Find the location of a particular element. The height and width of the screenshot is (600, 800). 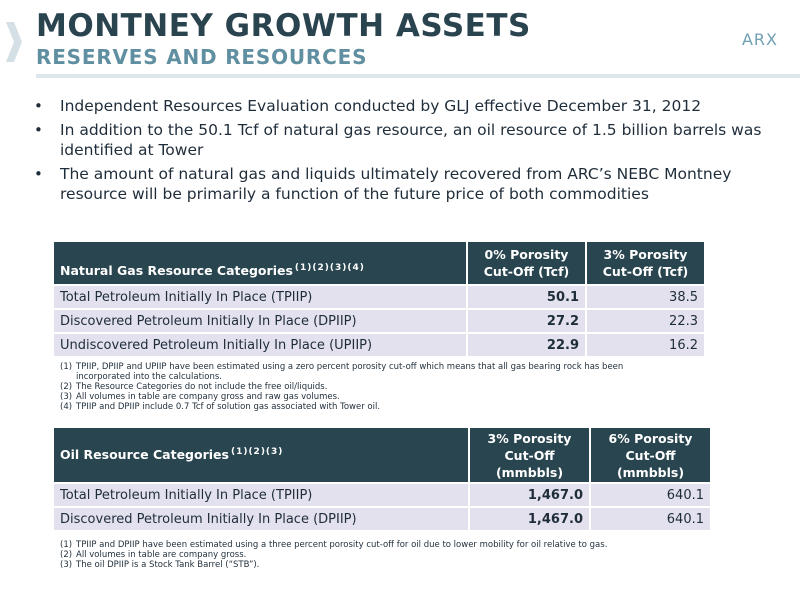

oil-table-header-label: Oil Resource Categories is located at coordinates (144, 455).